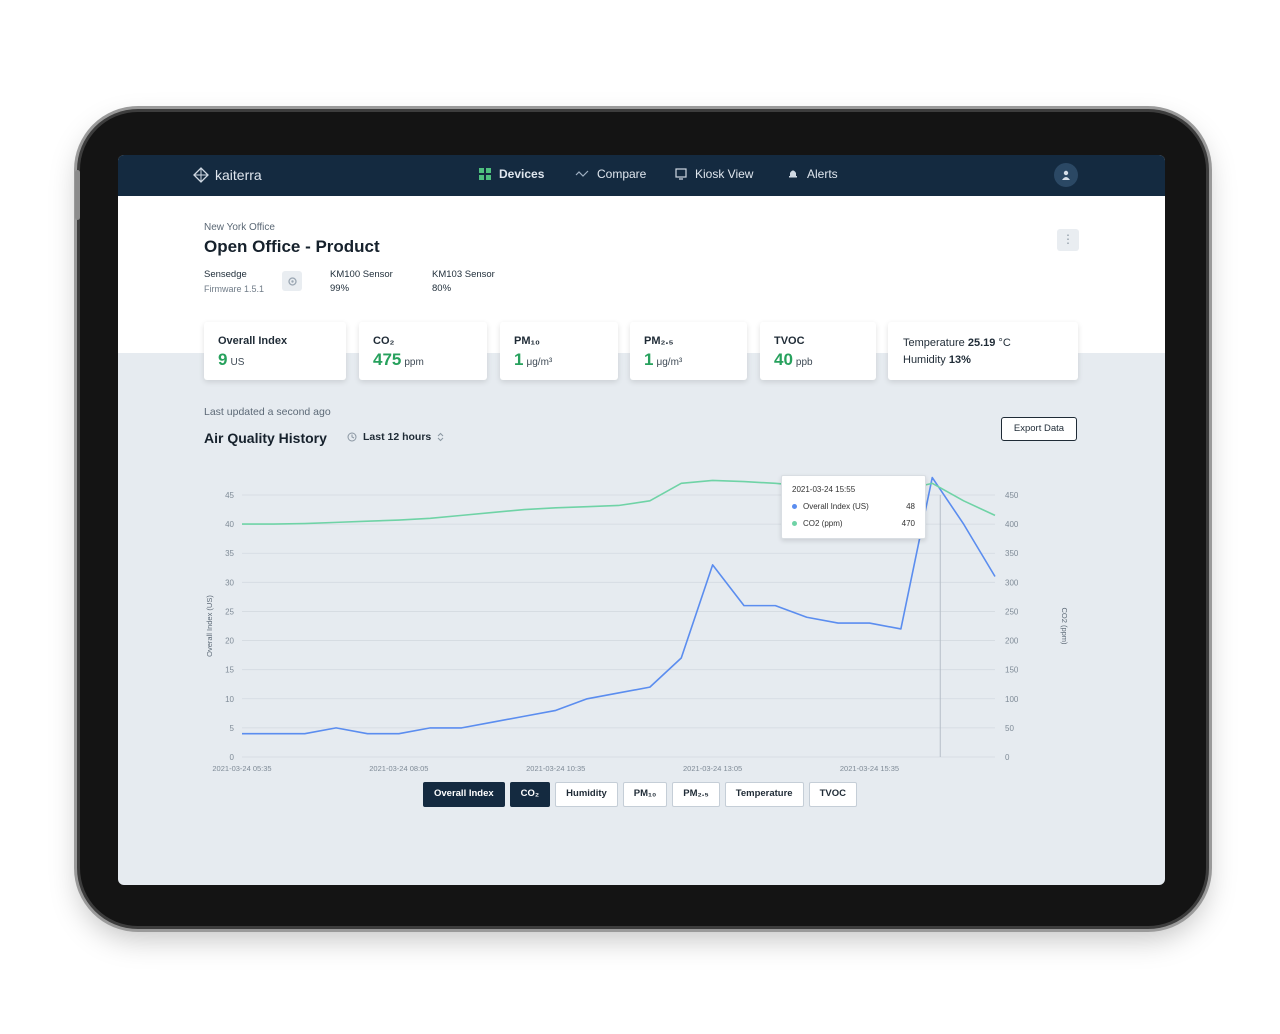  Describe the element at coordinates (764, 794) in the screenshot. I see `tab-temperature: Temperature` at that location.